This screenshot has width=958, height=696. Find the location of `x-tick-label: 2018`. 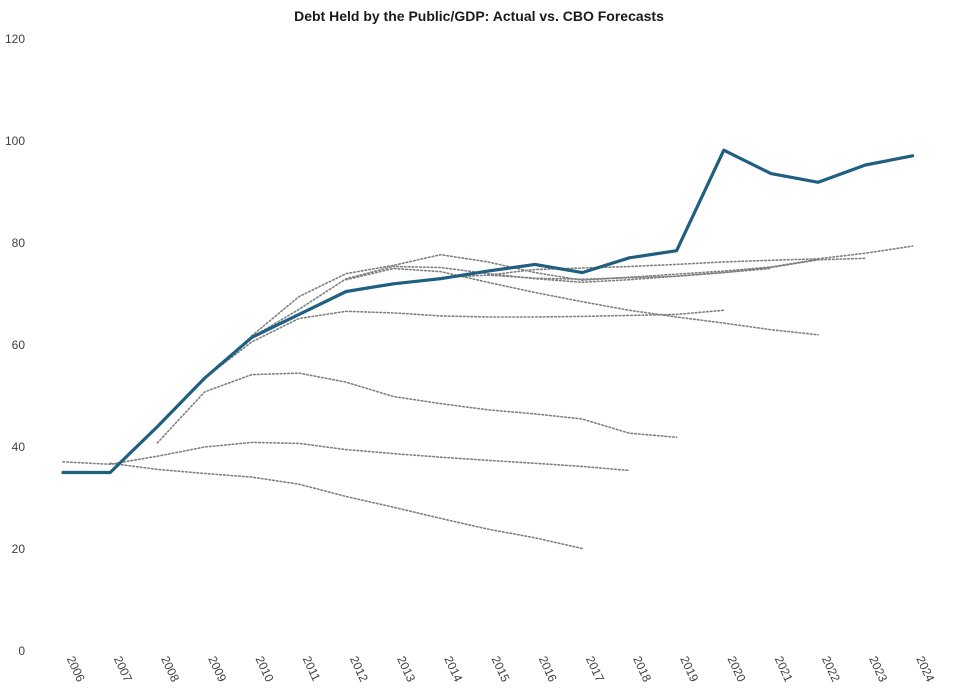

x-tick-label: 2018 is located at coordinates (642, 669).